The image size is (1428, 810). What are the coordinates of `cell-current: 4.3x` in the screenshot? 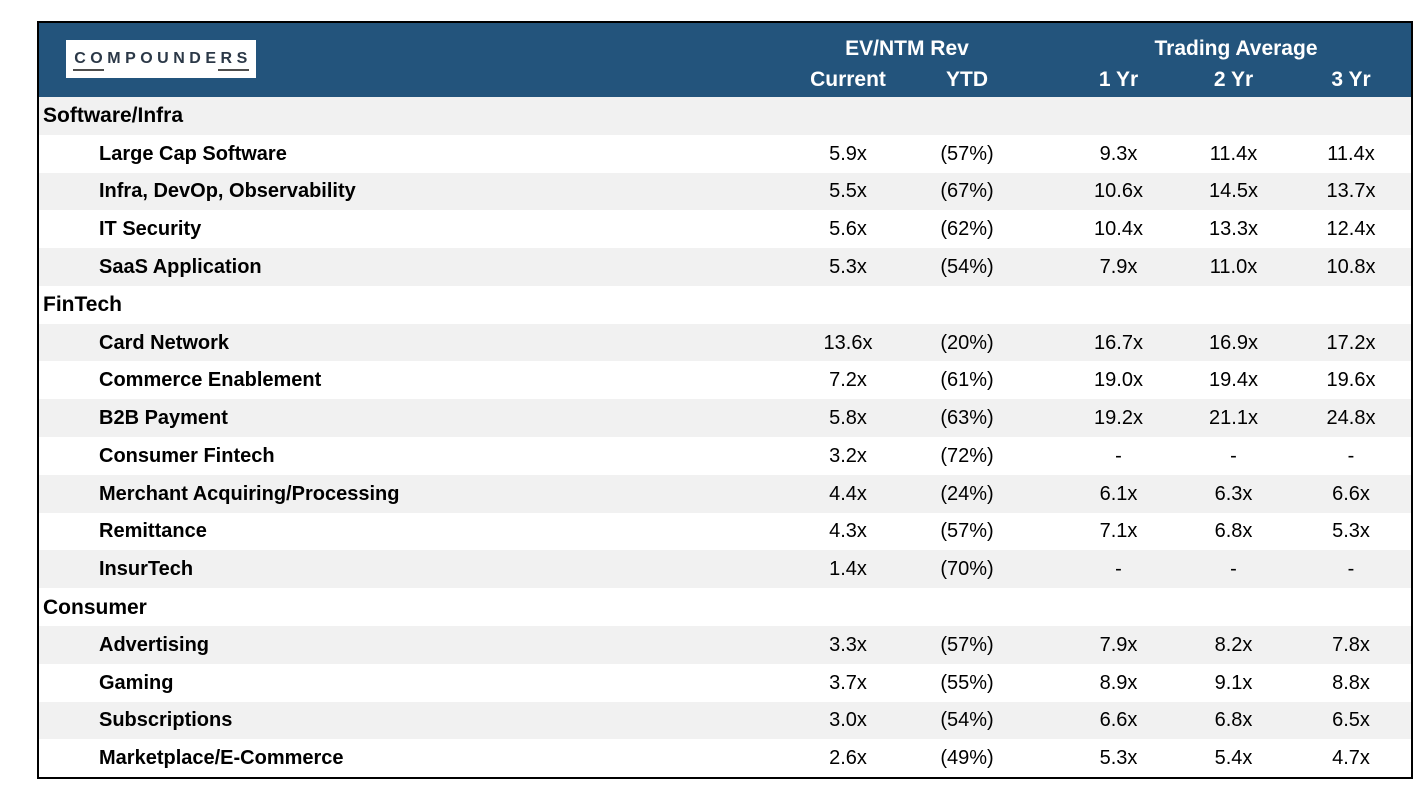 It's located at (848, 531).